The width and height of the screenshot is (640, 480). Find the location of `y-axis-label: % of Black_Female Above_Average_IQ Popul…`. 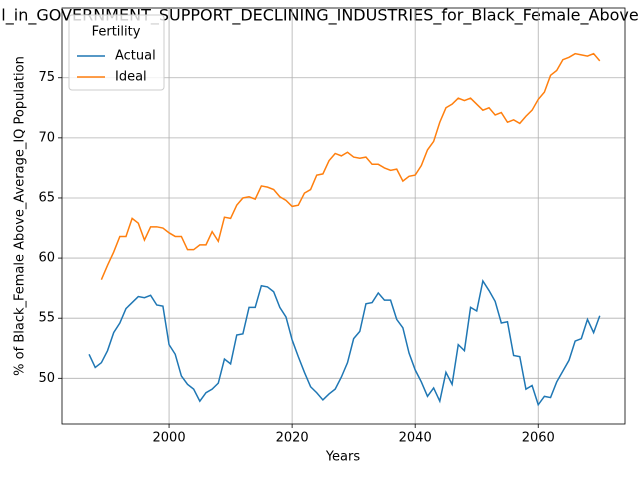

y-axis-label: % of Black_Female Above_Average_IQ Popul… is located at coordinates (20, 216).